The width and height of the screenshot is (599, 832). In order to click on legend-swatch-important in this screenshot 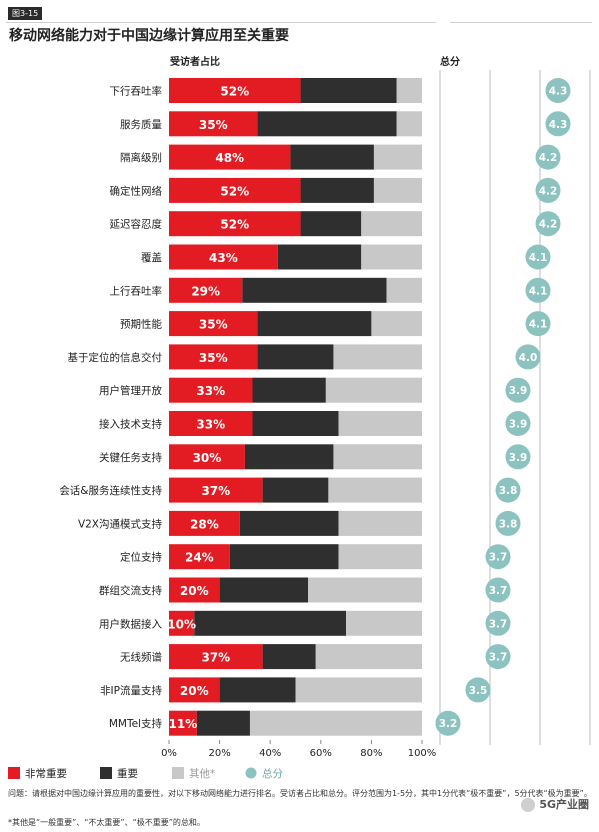, I will do `click(106, 773)`.